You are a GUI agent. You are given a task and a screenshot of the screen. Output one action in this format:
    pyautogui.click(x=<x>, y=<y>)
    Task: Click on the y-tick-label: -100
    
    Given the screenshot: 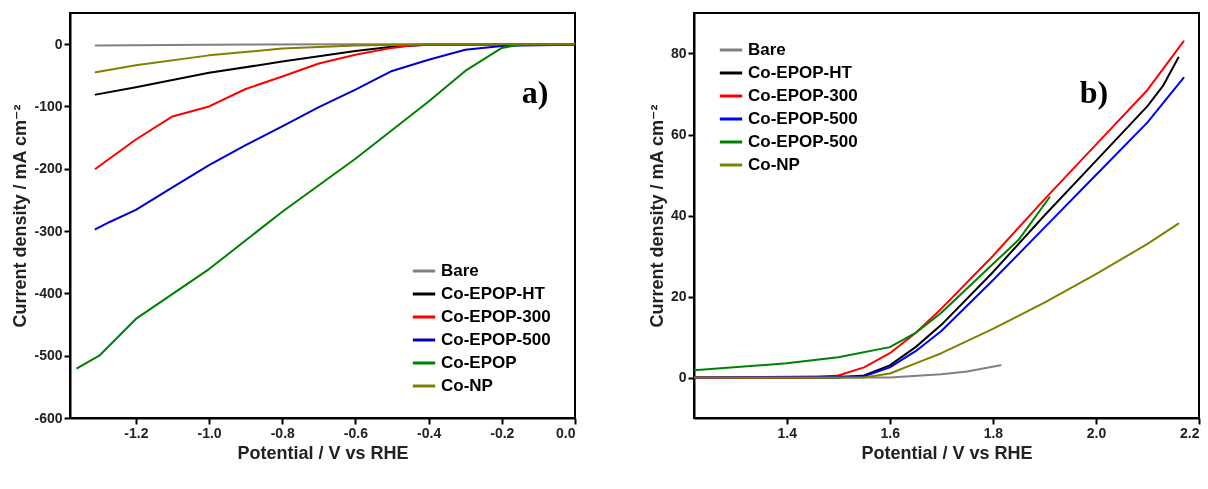 What is the action you would take?
    pyautogui.click(x=48, y=105)
    